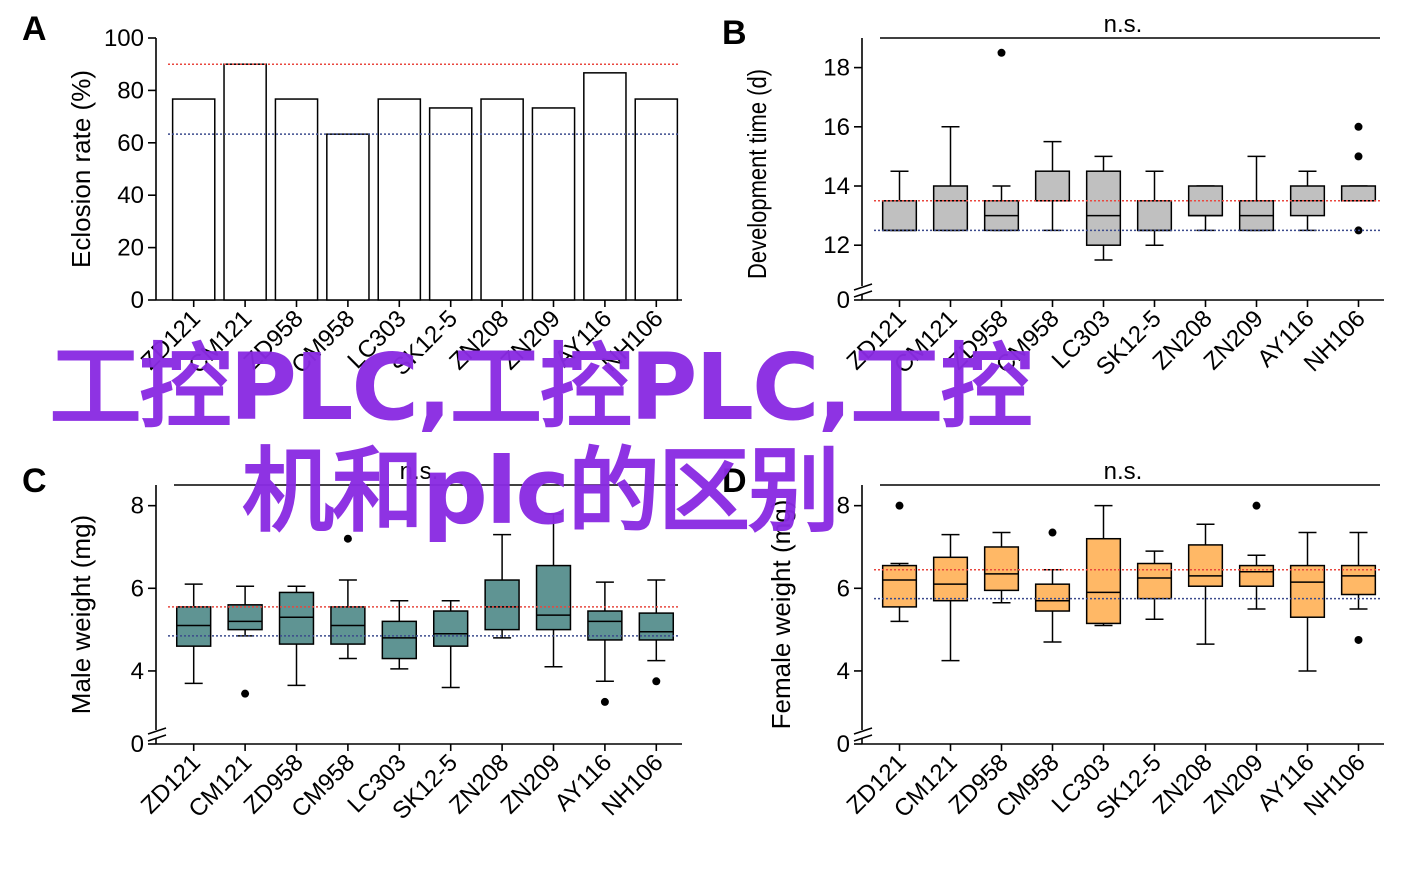  Describe the element at coordinates (34, 481) in the screenshot. I see `panel-letter-c: C` at that location.